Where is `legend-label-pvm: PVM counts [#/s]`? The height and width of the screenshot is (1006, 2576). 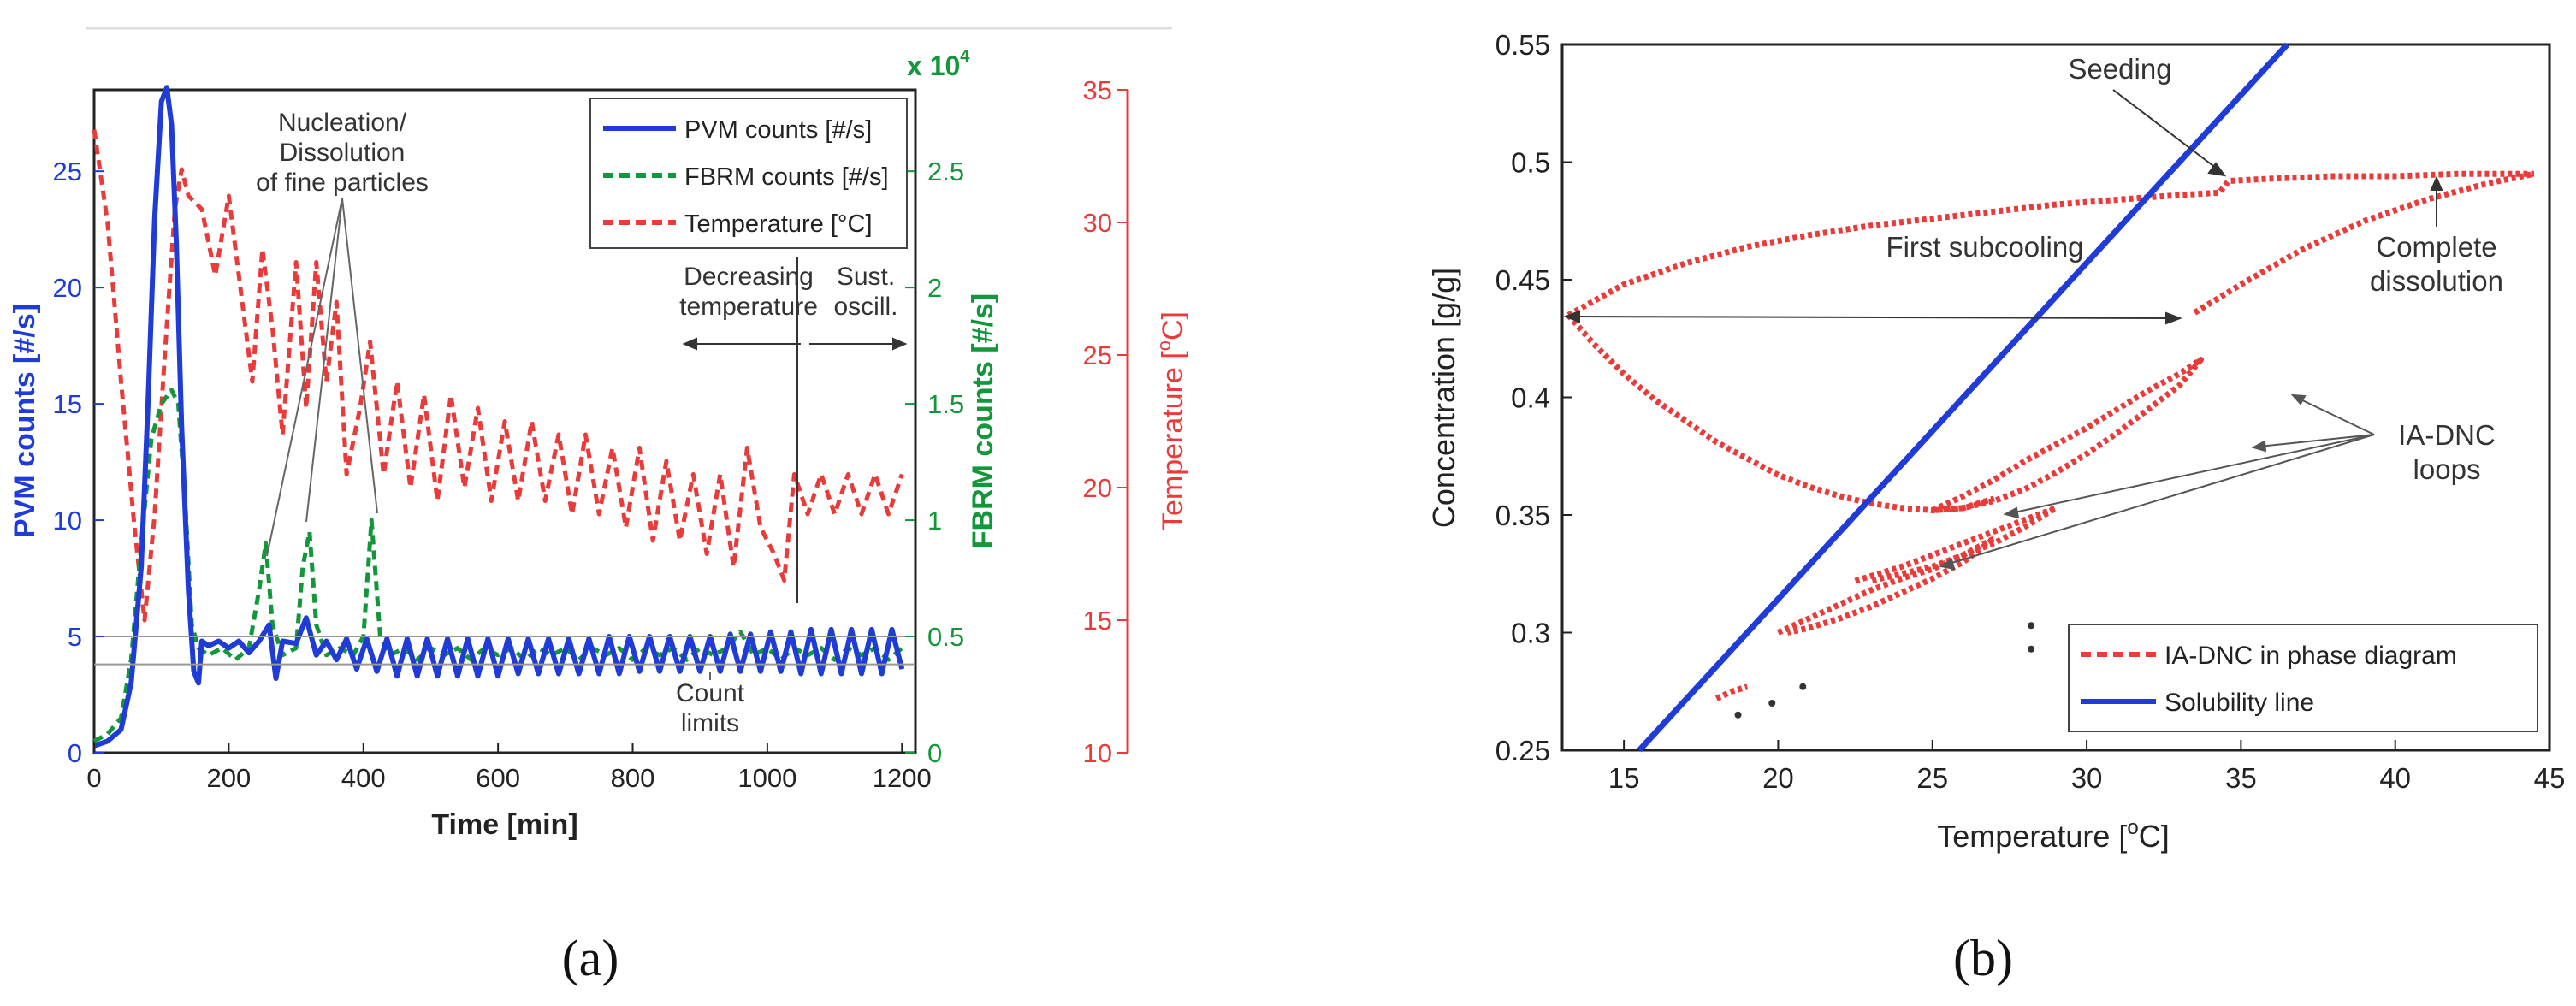
legend-label-pvm: PVM counts [#/s] is located at coordinates (778, 130).